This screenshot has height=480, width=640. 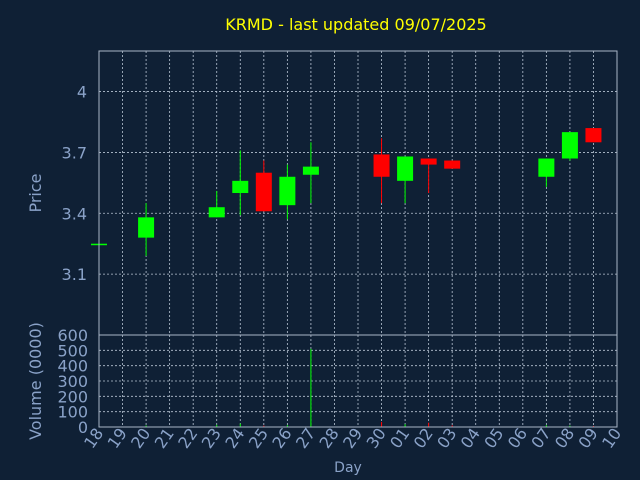 What do you see at coordinates (35, 192) in the screenshot?
I see `price-y-axis-label: Price` at bounding box center [35, 192].